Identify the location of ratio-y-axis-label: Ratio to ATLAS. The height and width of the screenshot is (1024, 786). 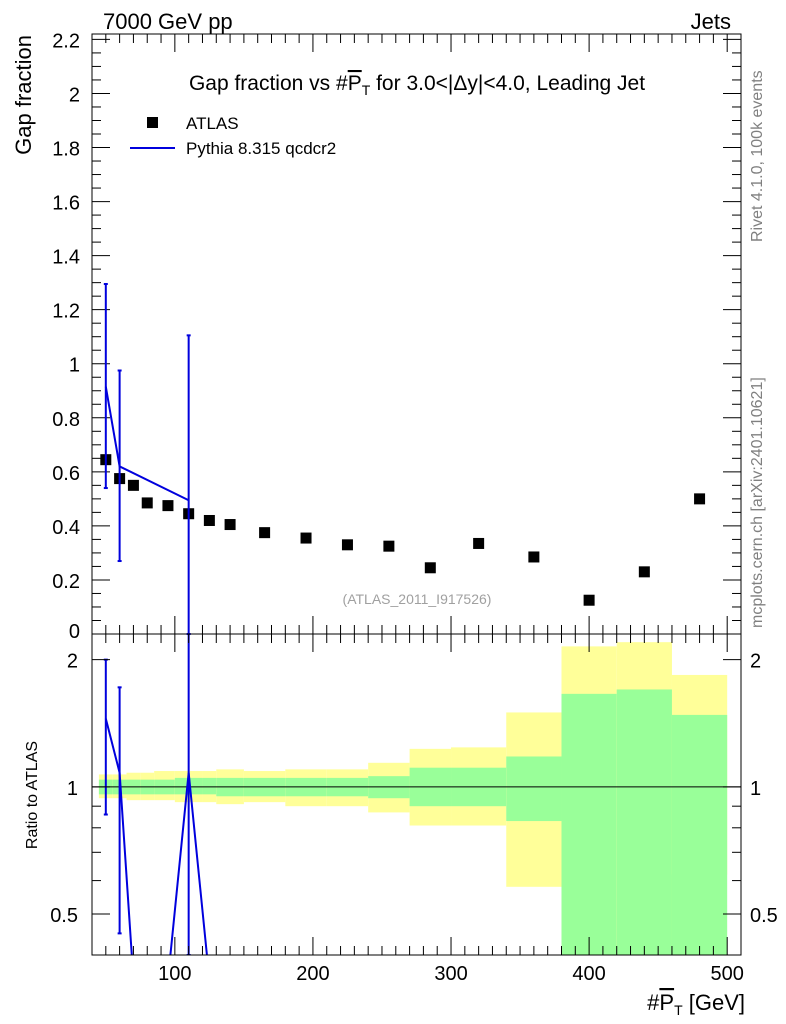
(32, 795).